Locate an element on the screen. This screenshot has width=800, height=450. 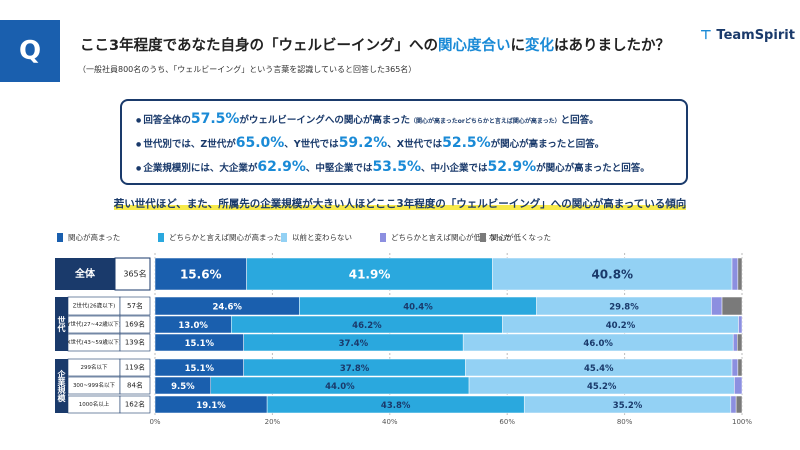
title-part: はありましたか？ is located at coordinates (611, 46).